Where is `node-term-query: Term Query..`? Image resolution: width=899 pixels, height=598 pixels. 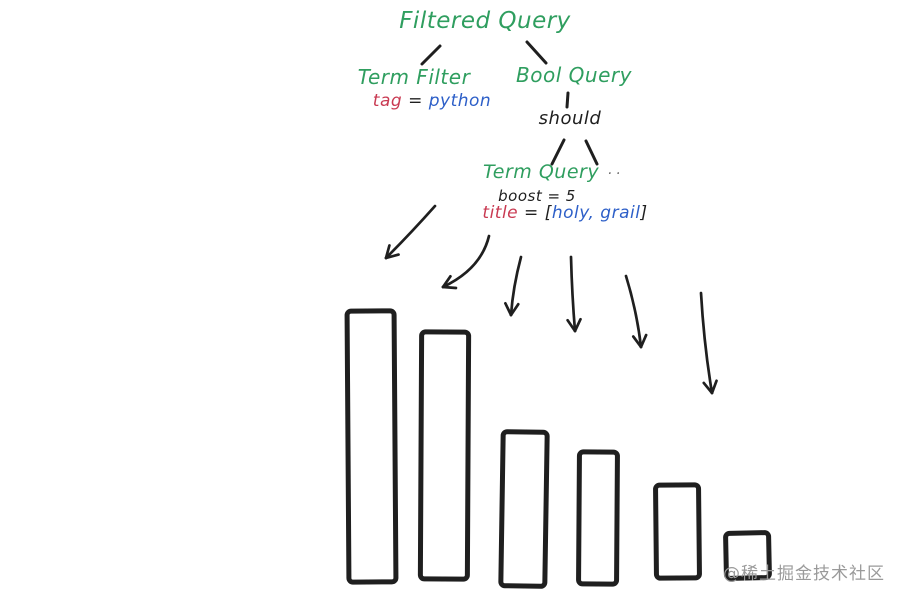 node-term-query: Term Query.. is located at coordinates (554, 172).